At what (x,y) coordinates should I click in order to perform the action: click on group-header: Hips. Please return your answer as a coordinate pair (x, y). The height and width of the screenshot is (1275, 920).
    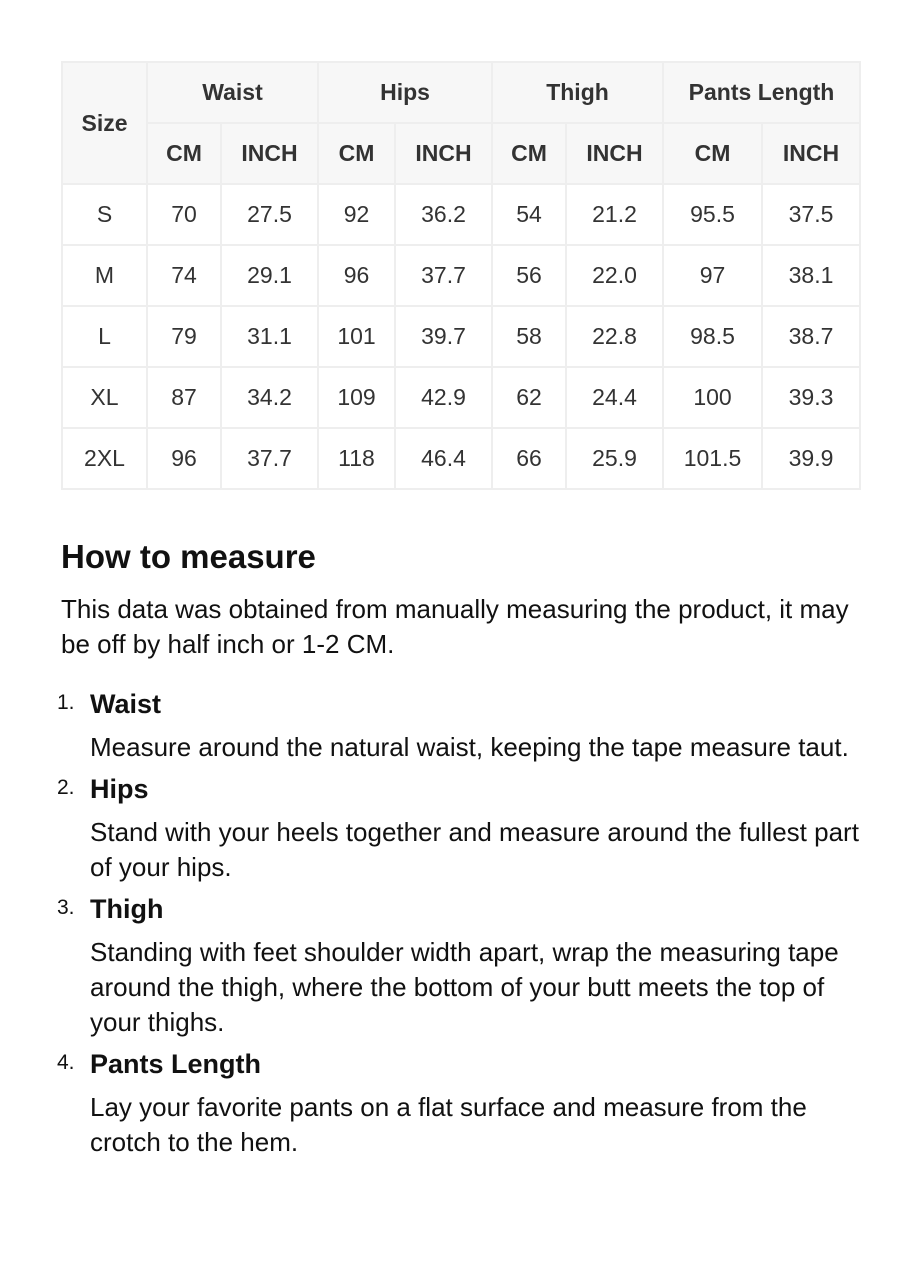
    Looking at the image, I should click on (405, 92).